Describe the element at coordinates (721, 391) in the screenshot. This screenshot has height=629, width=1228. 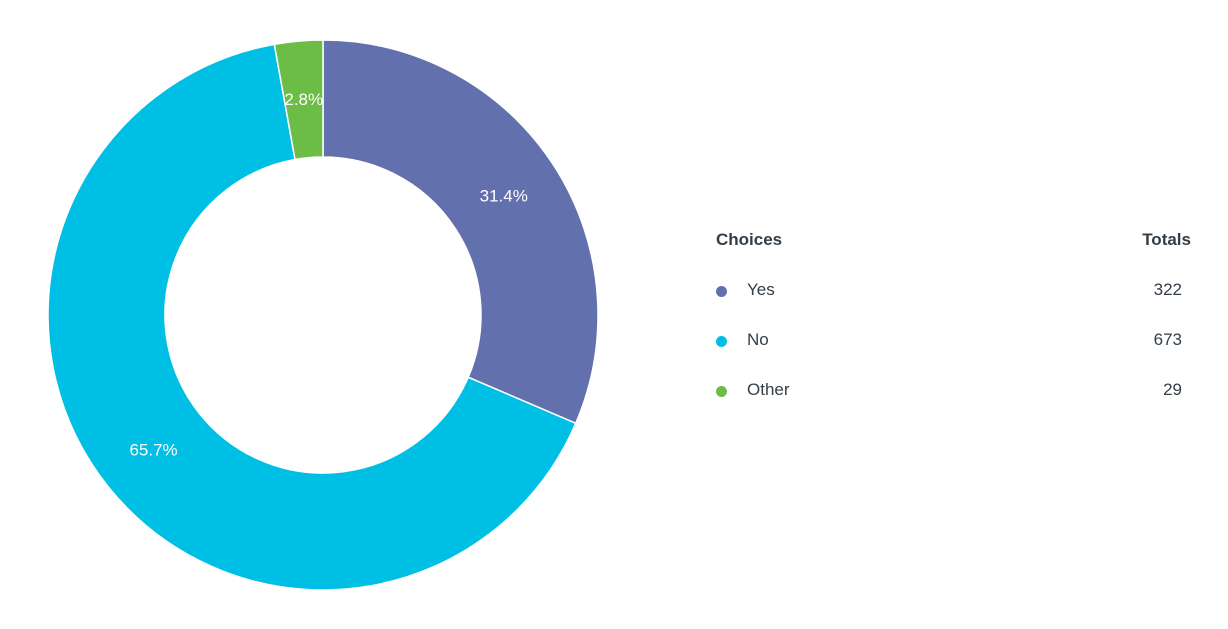
I see `legend-dot-other` at that location.